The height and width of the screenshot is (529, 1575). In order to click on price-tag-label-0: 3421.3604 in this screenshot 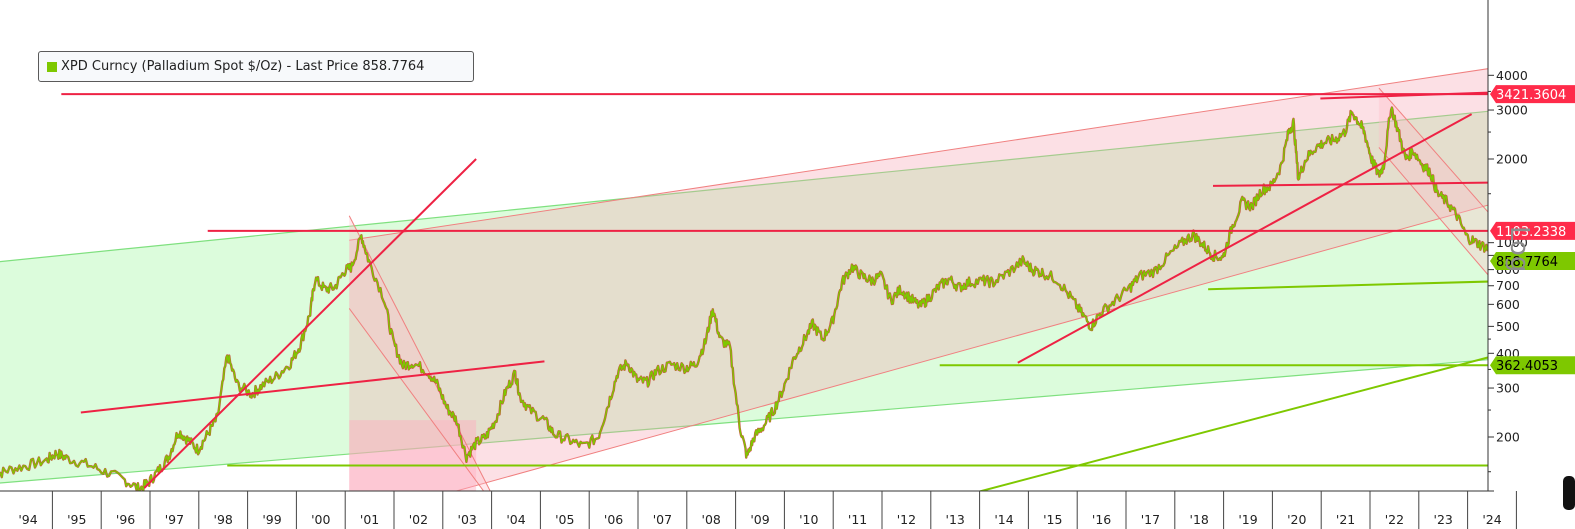, I will do `click(1531, 95)`.